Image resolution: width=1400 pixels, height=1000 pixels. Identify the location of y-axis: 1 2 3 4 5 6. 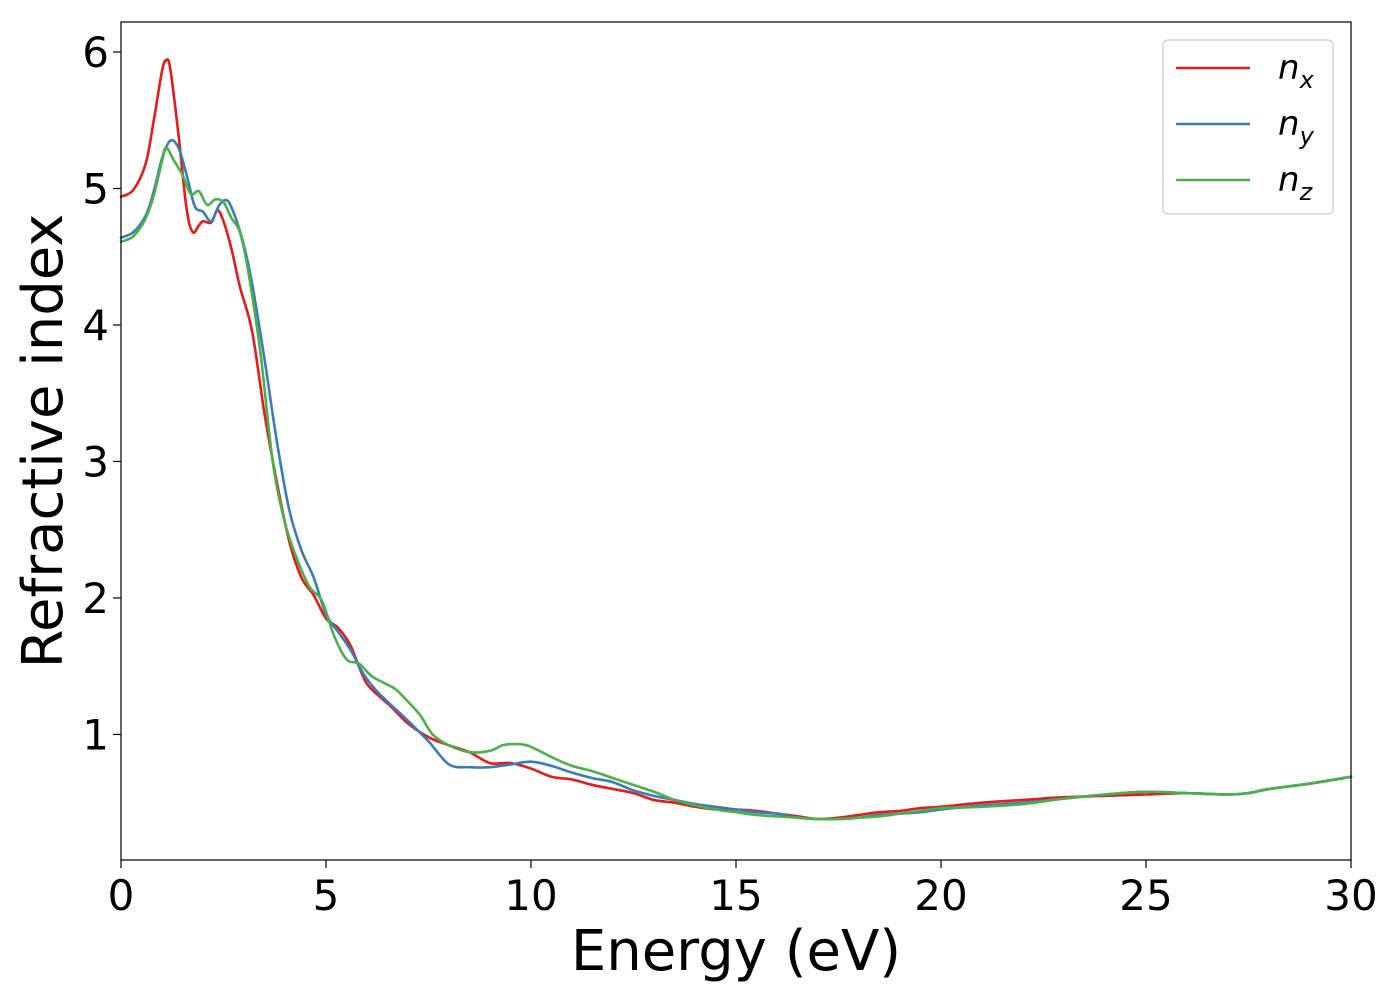
(101, 393).